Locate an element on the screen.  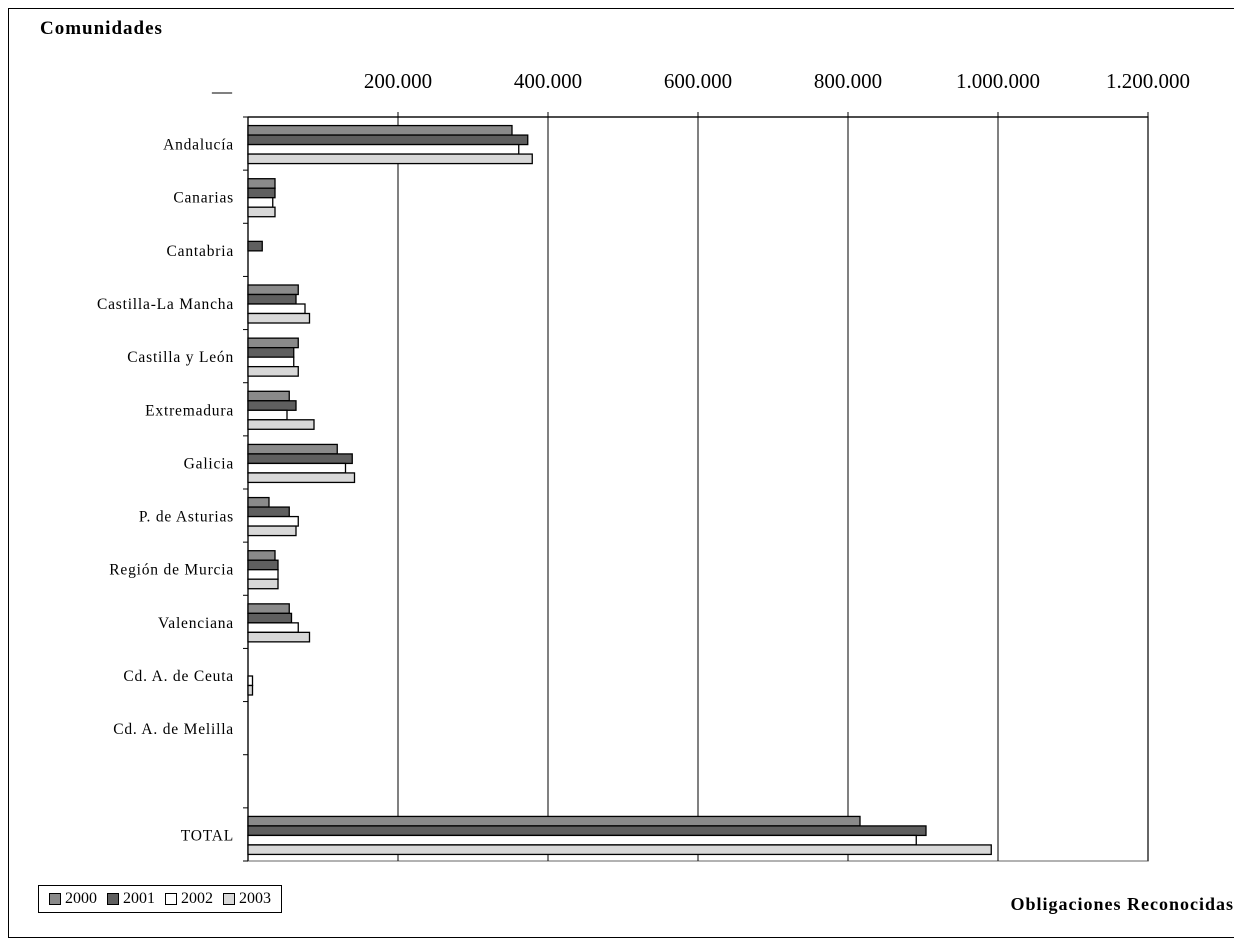
category-label: Región de Murcia is located at coordinates (171, 570).